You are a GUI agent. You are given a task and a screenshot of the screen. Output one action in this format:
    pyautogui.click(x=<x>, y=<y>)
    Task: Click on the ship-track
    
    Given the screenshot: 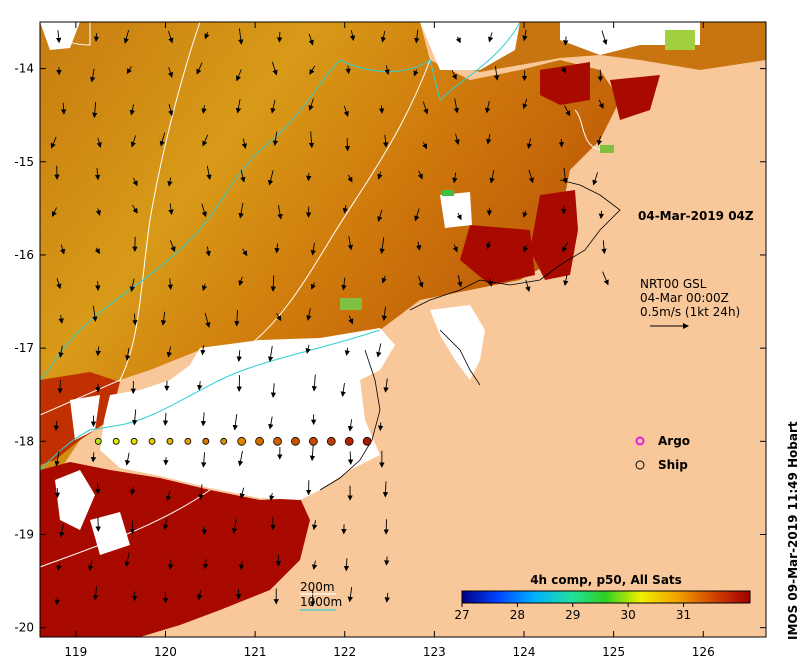 What is the action you would take?
    pyautogui.click(x=233, y=441)
    